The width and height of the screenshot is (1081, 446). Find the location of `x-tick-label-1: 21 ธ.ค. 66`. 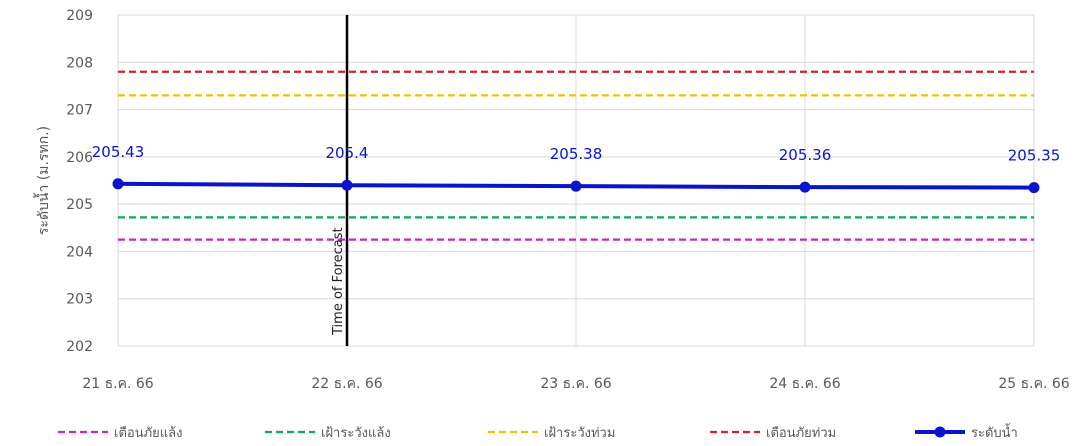

x-tick-label-1: 21 ธ.ค. 66 is located at coordinates (117, 384).